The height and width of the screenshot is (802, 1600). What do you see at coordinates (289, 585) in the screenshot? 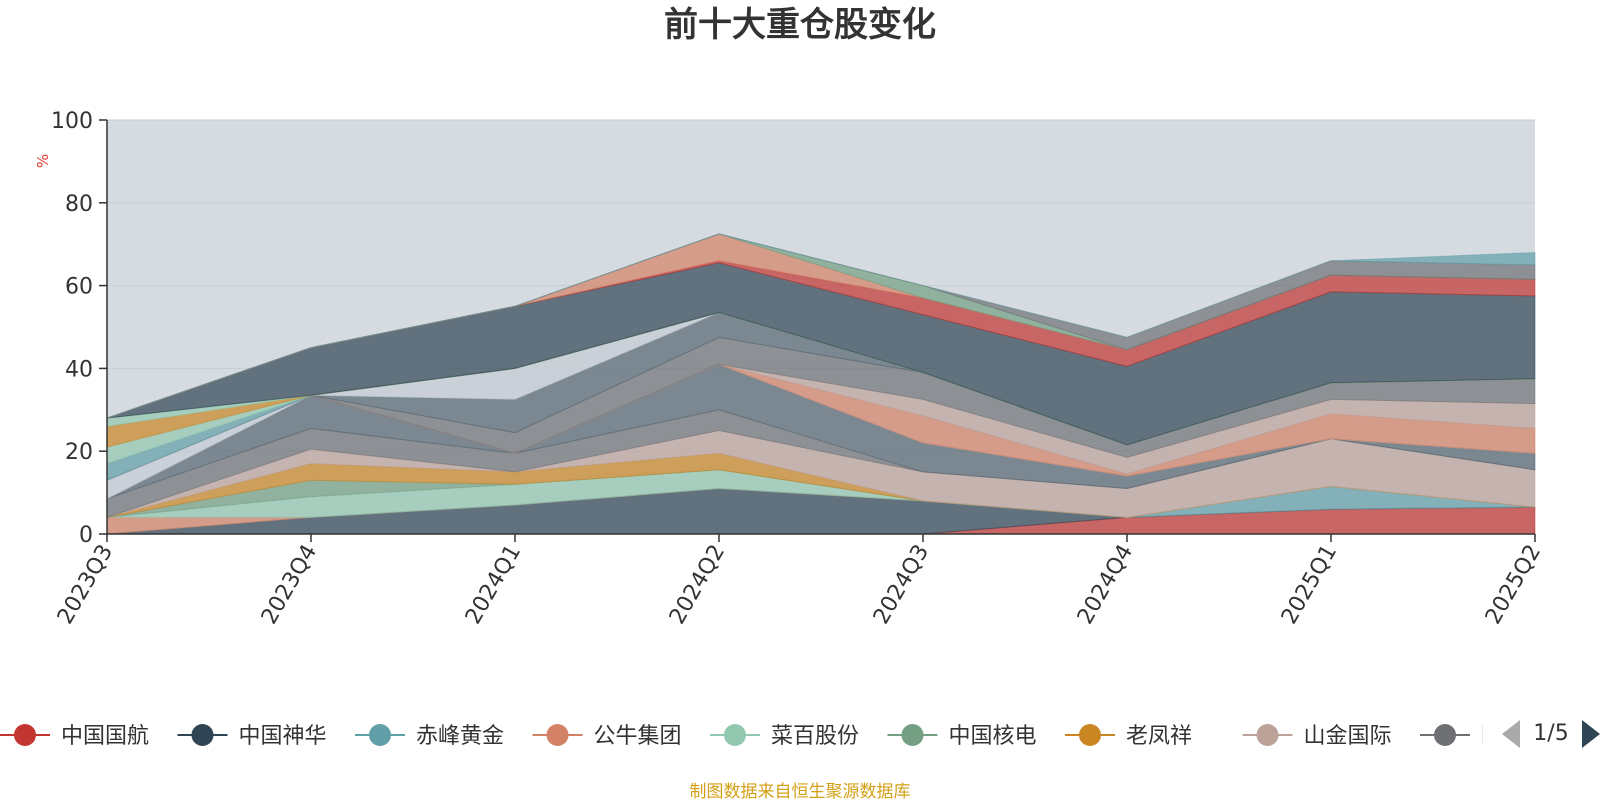
I see `x-tick-label: 2023Q4` at bounding box center [289, 585].